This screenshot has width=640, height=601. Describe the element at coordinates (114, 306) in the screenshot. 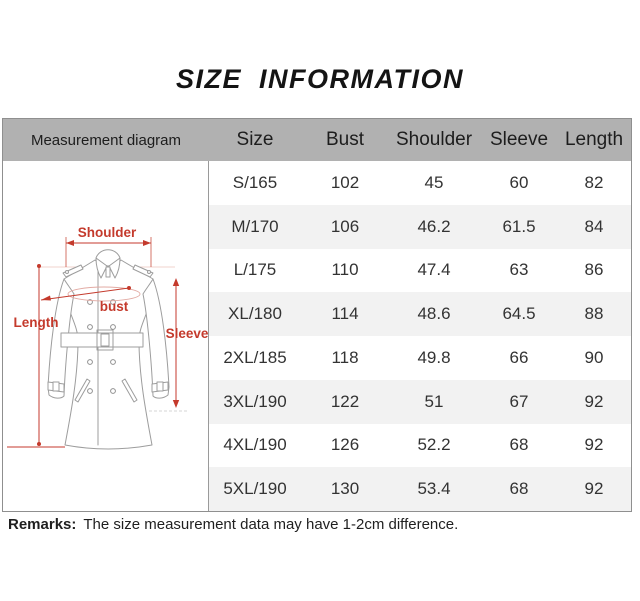

I see `bust-label: bust` at that location.